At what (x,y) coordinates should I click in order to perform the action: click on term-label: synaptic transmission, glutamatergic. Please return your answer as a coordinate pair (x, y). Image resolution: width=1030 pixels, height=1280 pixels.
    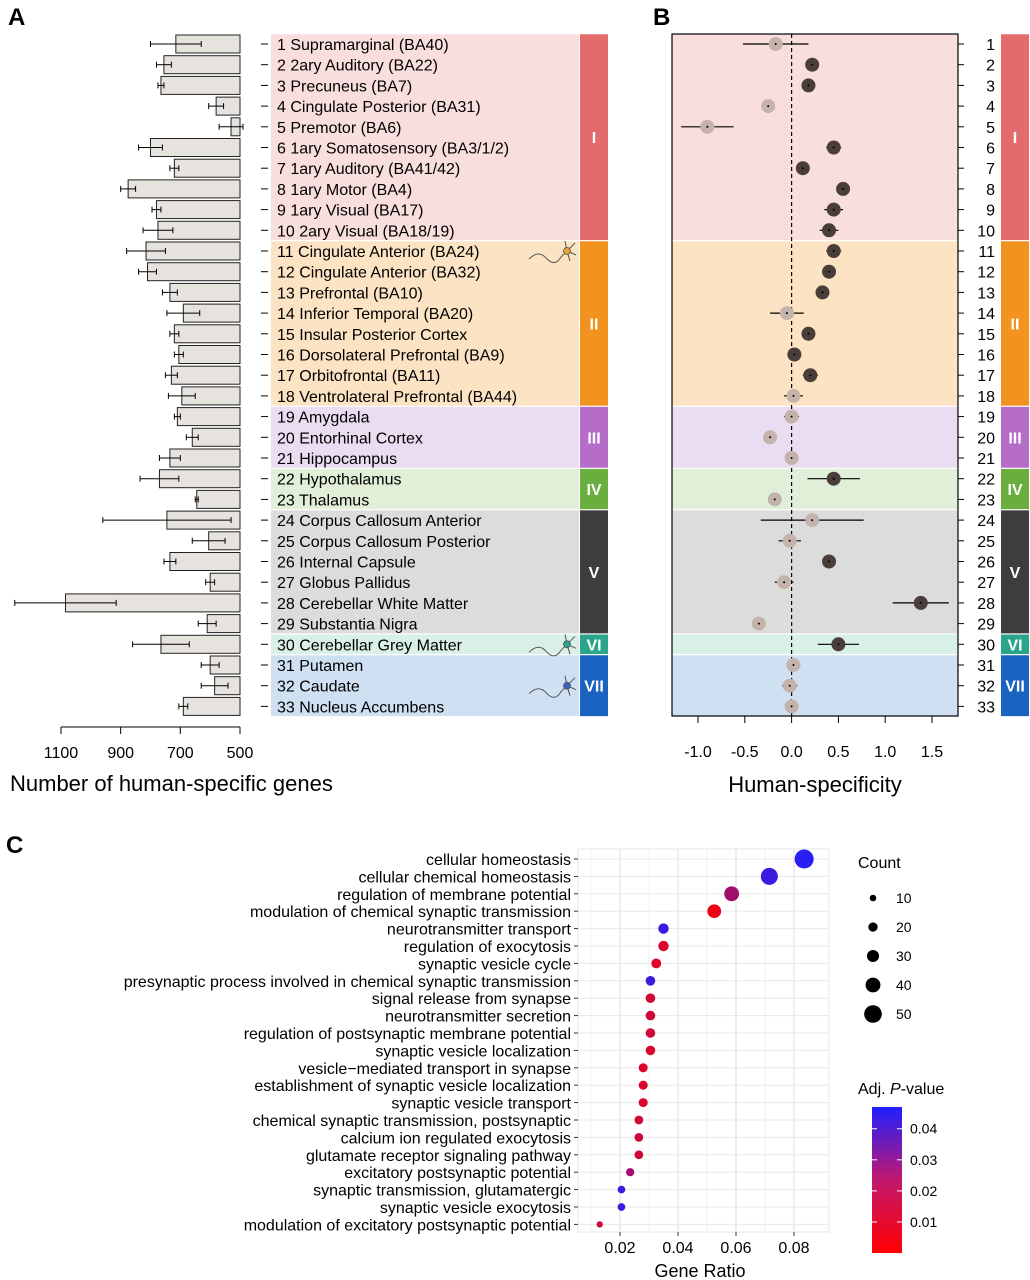
    Looking at the image, I should click on (442, 1191).